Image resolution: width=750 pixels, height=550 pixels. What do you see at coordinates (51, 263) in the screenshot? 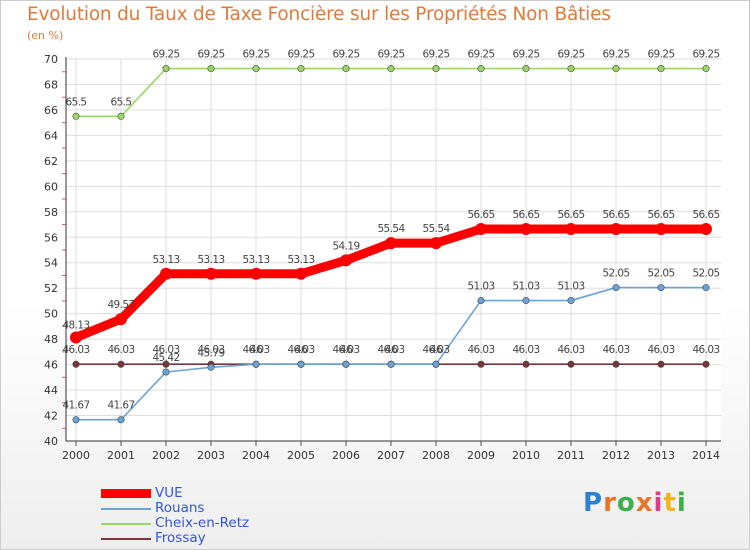
I see `y-tick-label: 54` at bounding box center [51, 263].